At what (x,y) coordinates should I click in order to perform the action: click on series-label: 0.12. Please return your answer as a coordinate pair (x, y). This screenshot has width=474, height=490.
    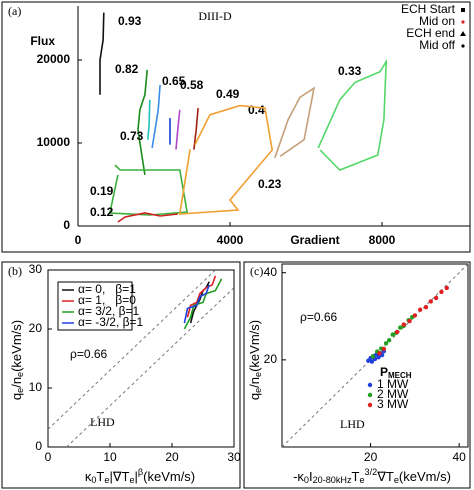
    Looking at the image, I should click on (102, 212).